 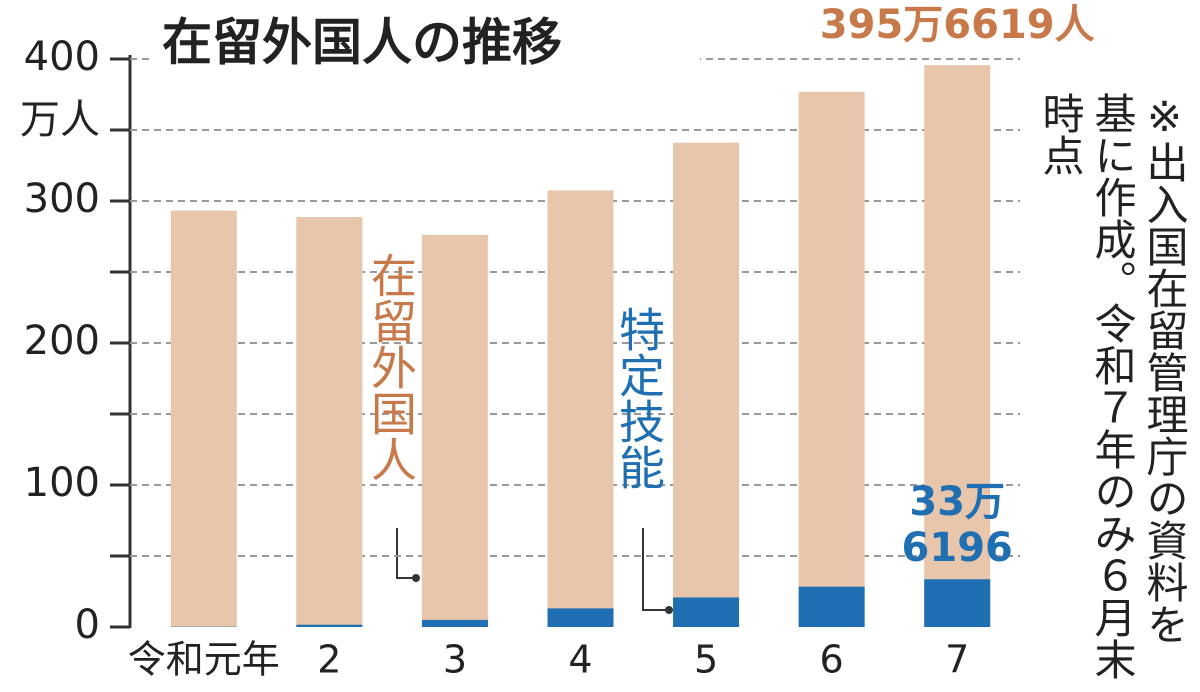 I want to click on x-tick-label: 5, so click(x=706, y=660).